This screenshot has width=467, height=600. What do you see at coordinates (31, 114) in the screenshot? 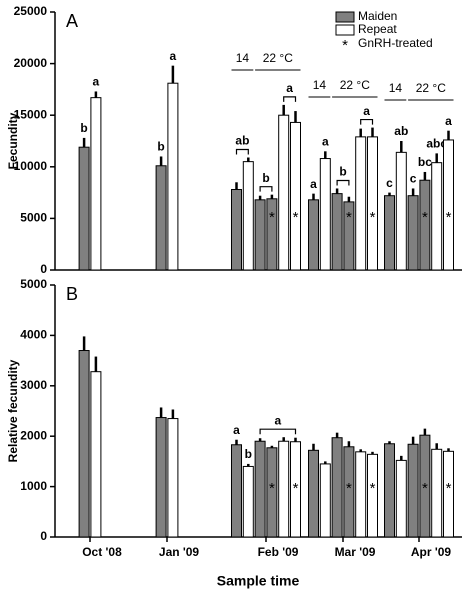
I see `y-tick-label: 15000` at bounding box center [31, 114].